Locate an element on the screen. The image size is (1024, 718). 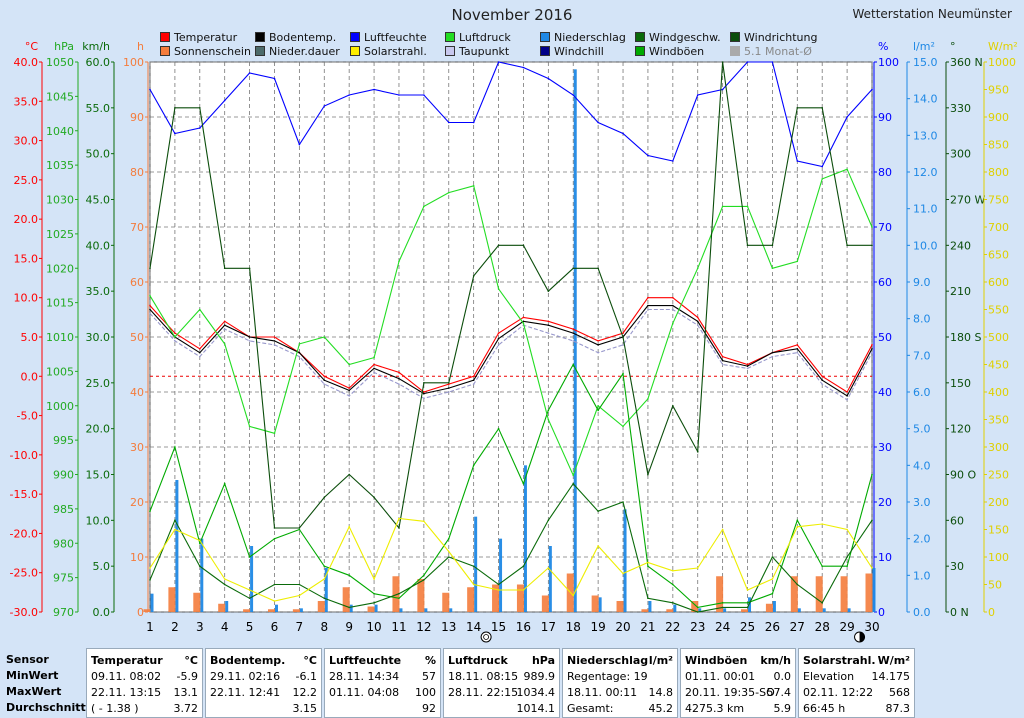
solar-tick-label: 300 is located at coordinates (998, 447).